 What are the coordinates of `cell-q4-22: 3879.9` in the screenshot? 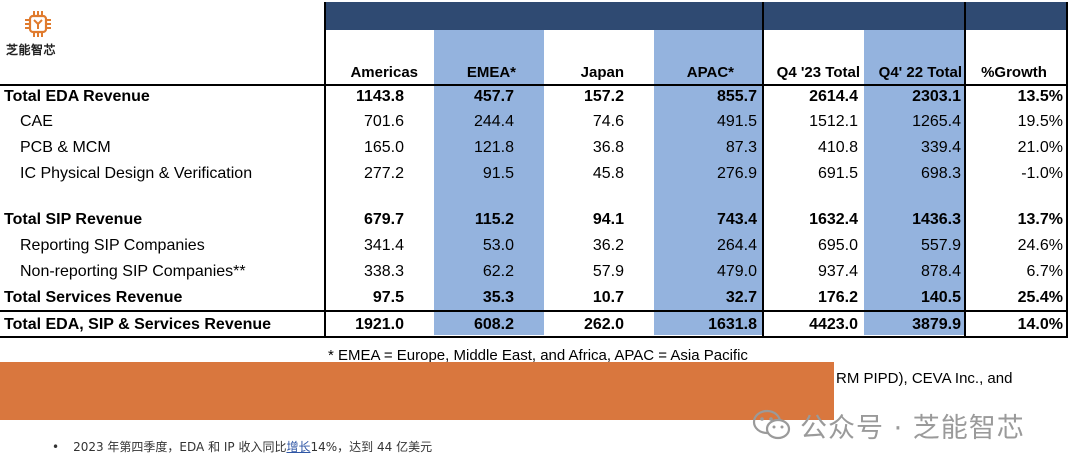 It's located at (936, 324).